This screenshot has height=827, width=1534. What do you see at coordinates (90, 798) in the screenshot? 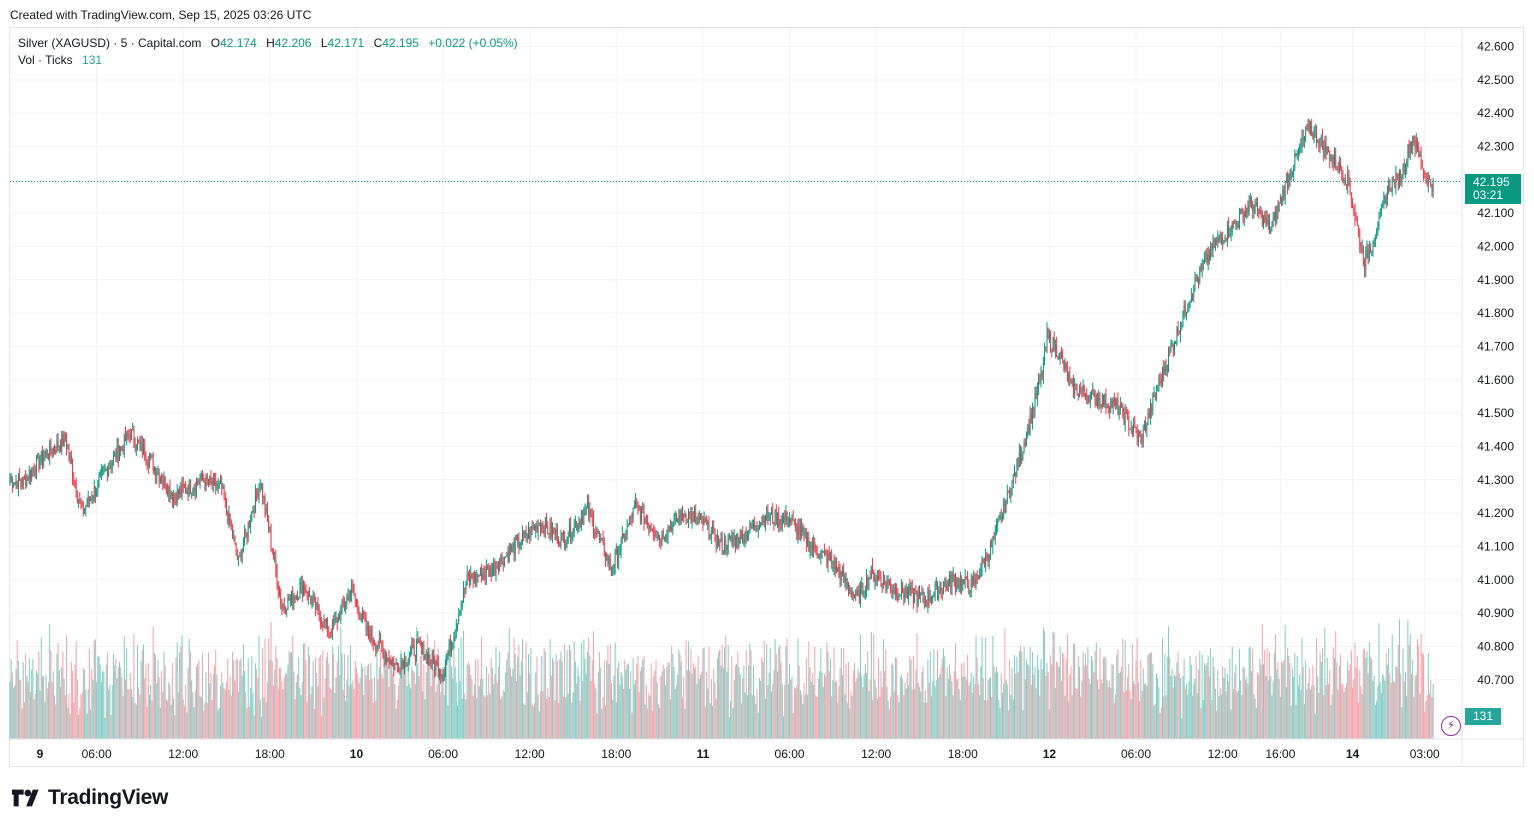
I see `tradingview-brand: TradingView` at bounding box center [90, 798].